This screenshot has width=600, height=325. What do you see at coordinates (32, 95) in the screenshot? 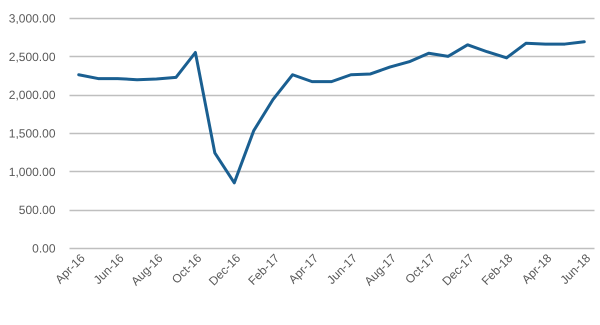
I see `y-tick-label: 2,000.00` at bounding box center [32, 95].